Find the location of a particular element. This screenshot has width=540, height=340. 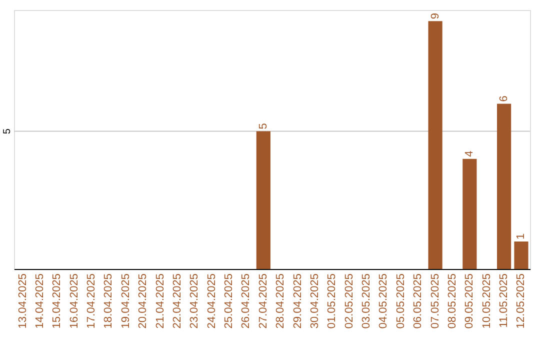

x-tick-label: 15.04.2025 is located at coordinates (57, 301).